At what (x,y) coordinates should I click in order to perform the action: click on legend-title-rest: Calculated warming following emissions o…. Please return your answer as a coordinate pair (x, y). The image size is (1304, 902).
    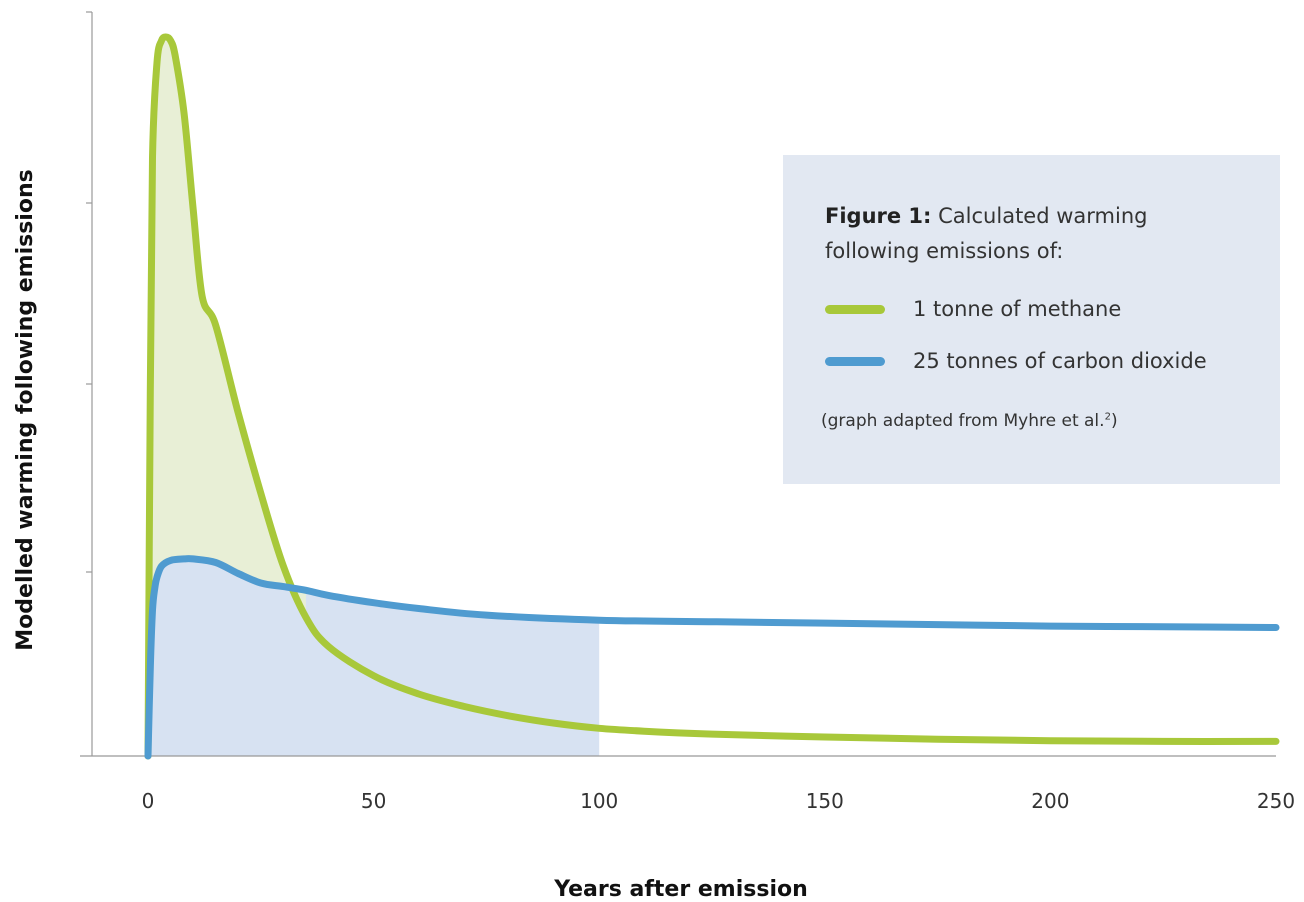
    Looking at the image, I should click on (986, 233).